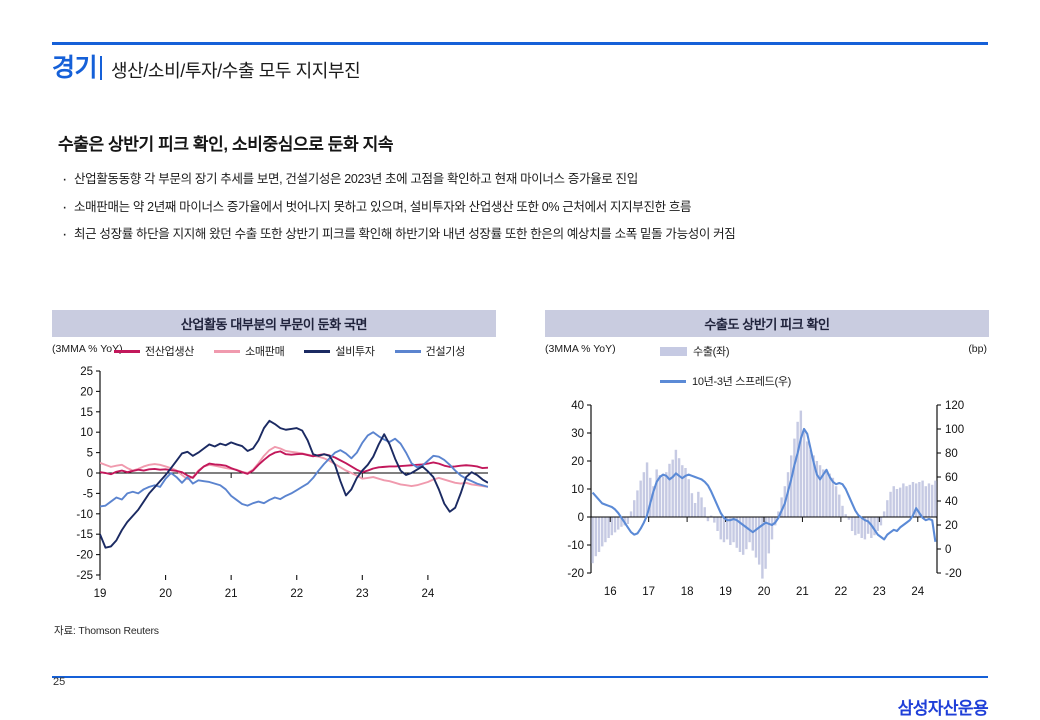 The image size is (1040, 720). Describe the element at coordinates (648, 592) in the screenshot. I see `svg-text: 17` at that location.